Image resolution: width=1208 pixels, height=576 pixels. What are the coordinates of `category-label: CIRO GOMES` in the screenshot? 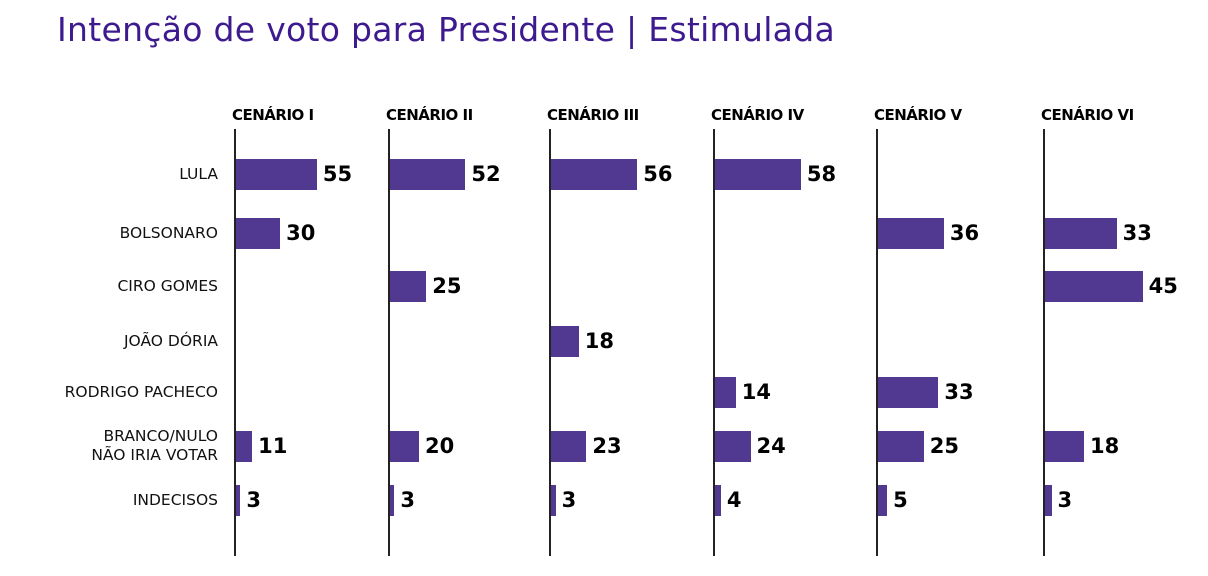 It's located at (167, 285).